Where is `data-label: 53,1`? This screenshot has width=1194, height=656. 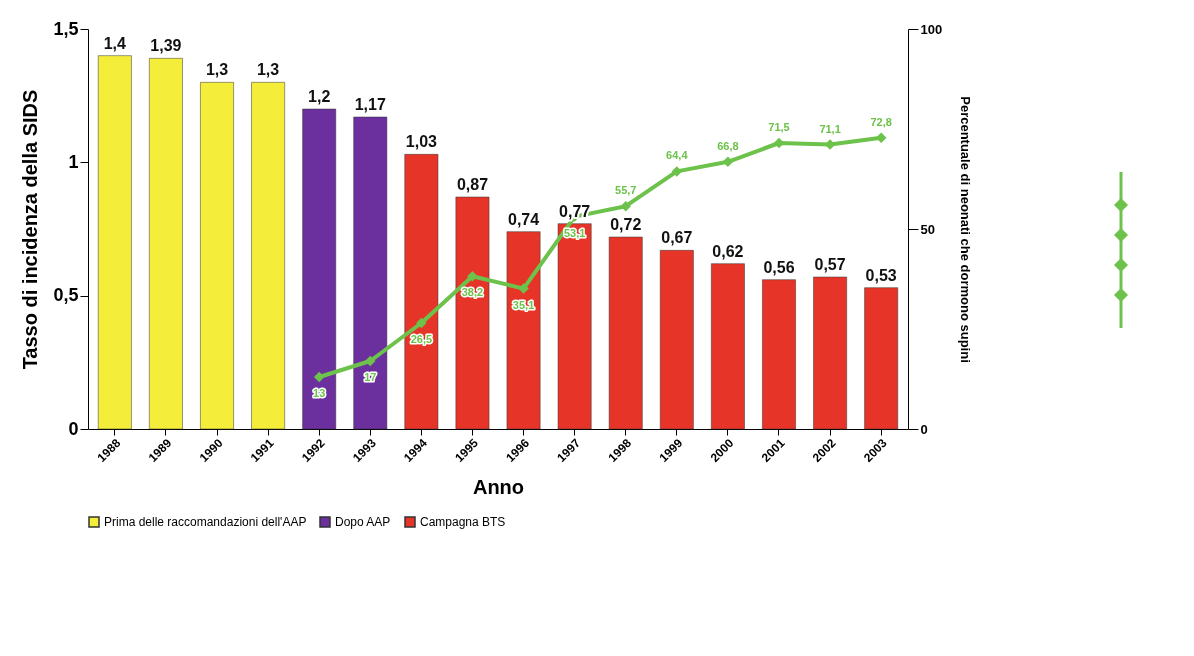
data-label: 53,1 is located at coordinates (574, 232).